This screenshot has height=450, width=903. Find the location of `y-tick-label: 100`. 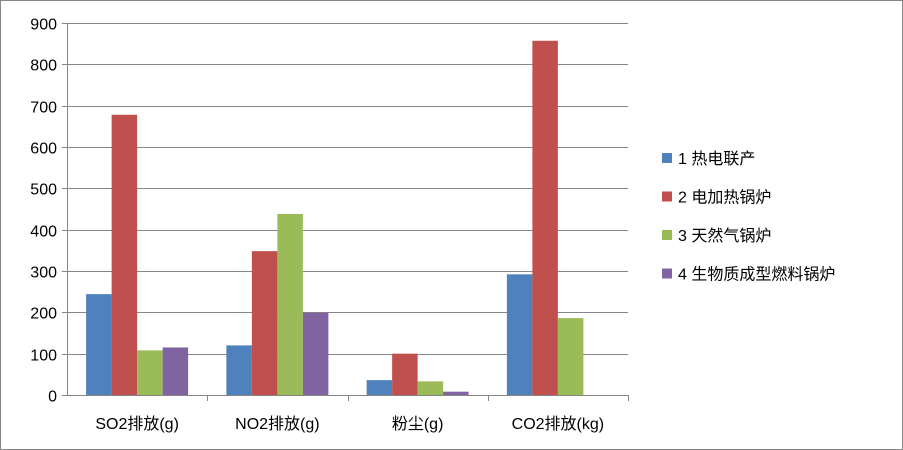

y-tick-label: 100 is located at coordinates (43, 356).